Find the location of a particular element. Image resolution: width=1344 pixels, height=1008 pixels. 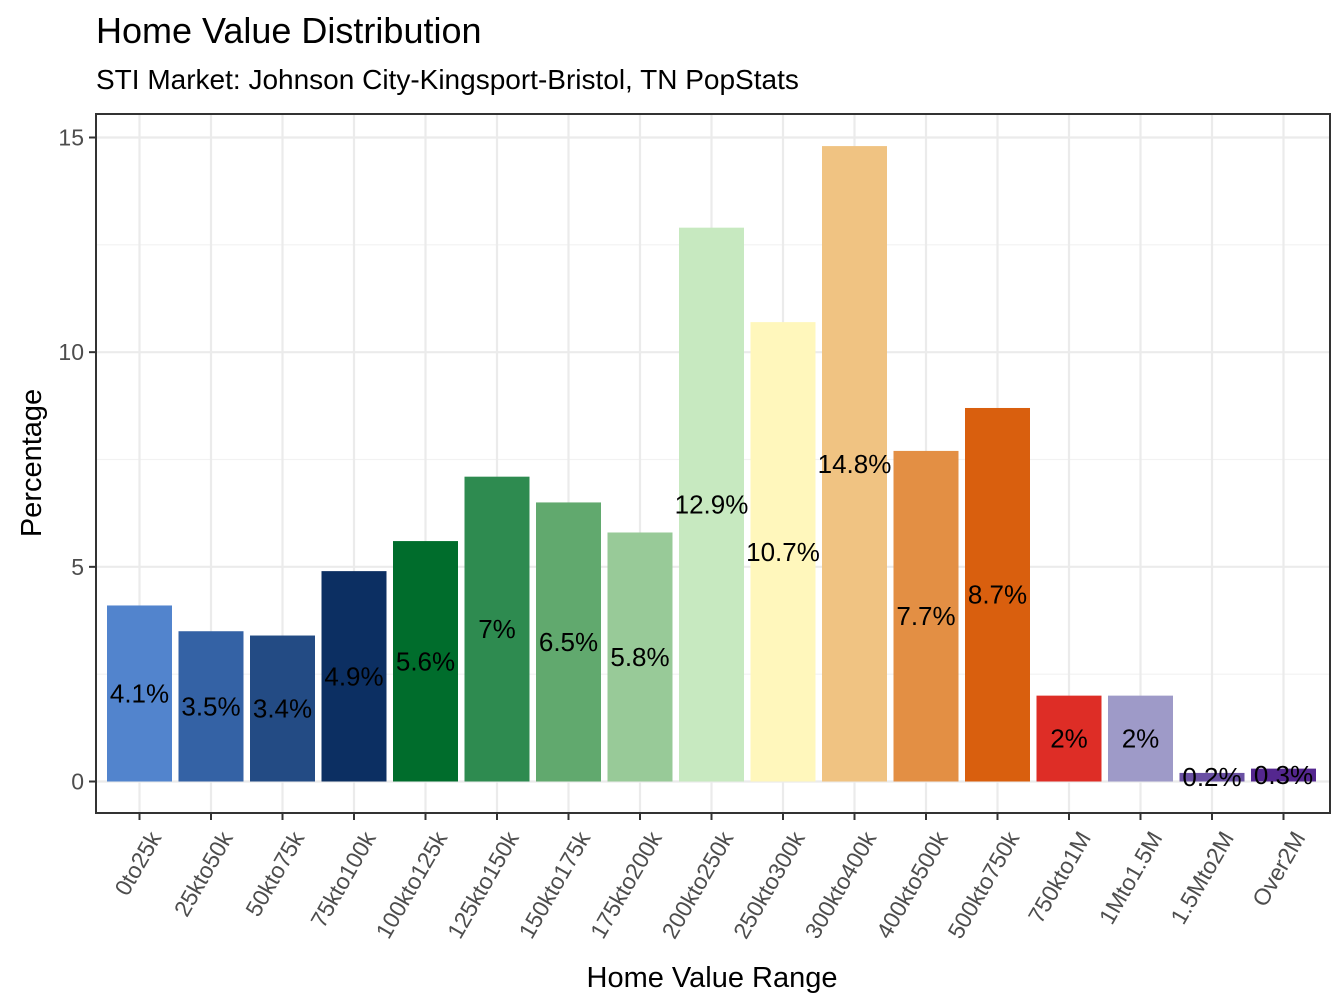

data-label-1Mto1.5M: 2% is located at coordinates (1141, 739).